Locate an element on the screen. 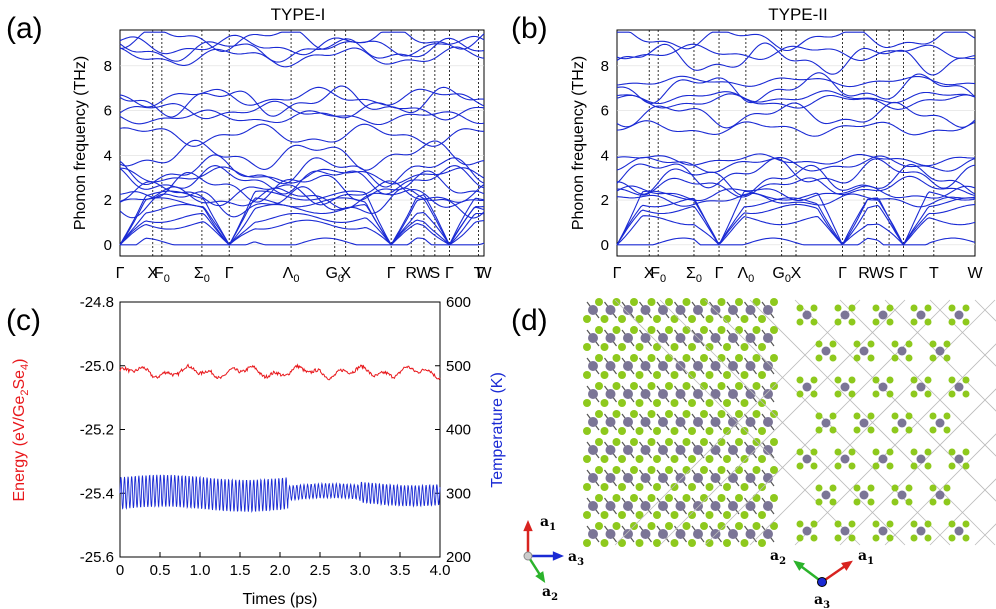  cell-edge is located at coordinates (872, 422).